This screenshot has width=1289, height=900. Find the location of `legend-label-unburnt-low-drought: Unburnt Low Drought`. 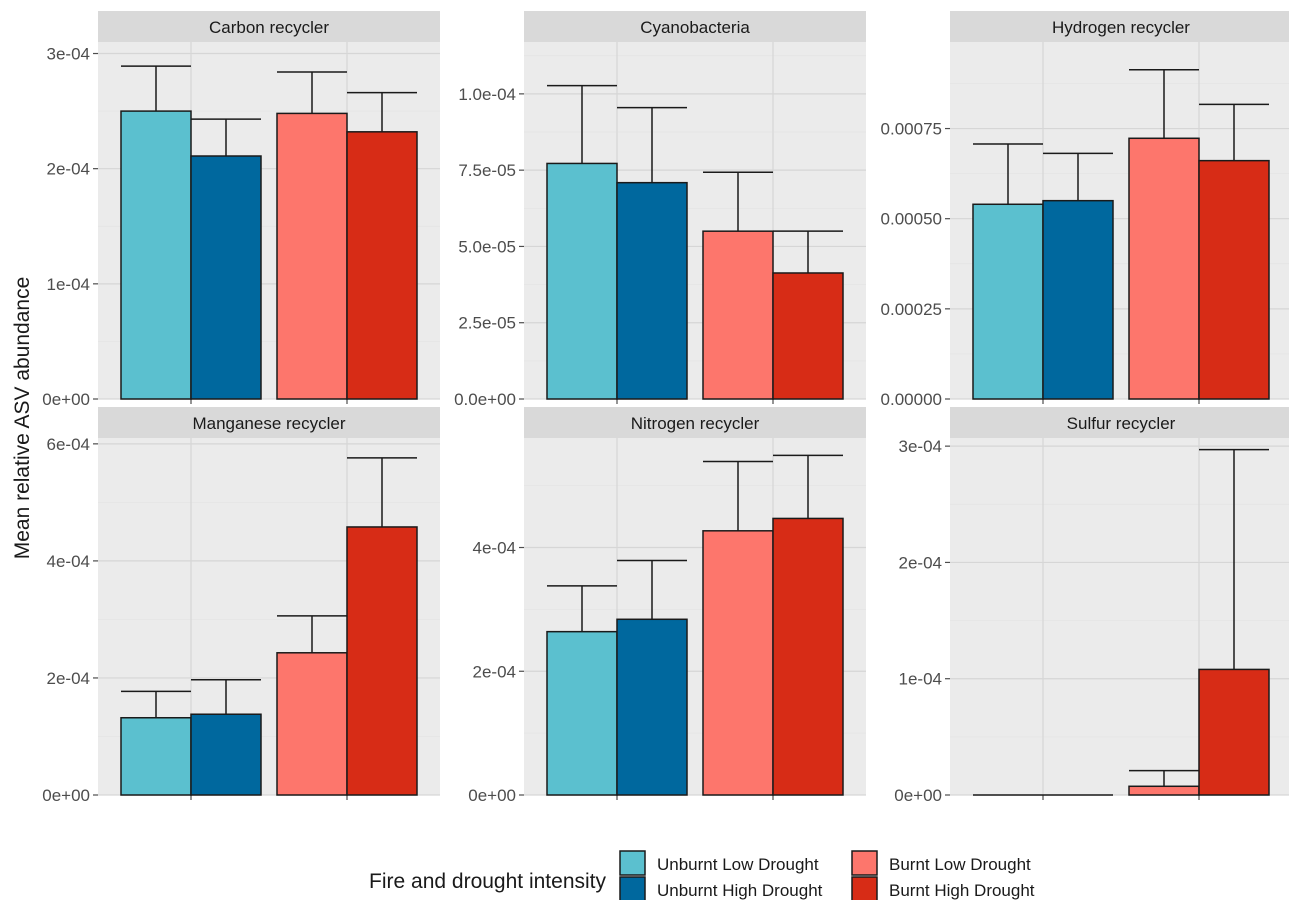

legend-label-unburnt-low-drought: Unburnt Low Drought is located at coordinates (738, 864).